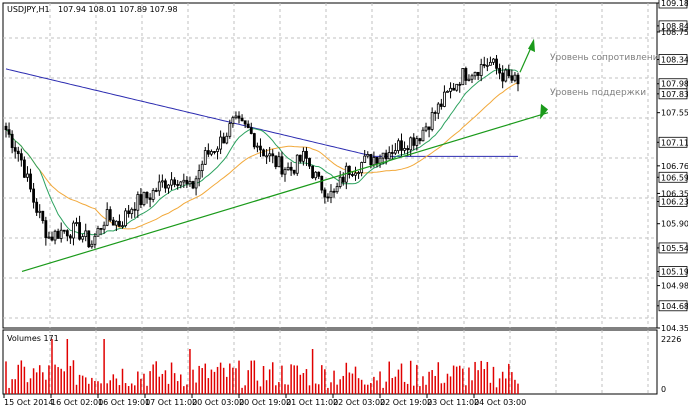 This screenshot has width=688, height=409. Describe the element at coordinates (674, 94) in the screenshot. I see `price-tick-label: 107.83` at that location.